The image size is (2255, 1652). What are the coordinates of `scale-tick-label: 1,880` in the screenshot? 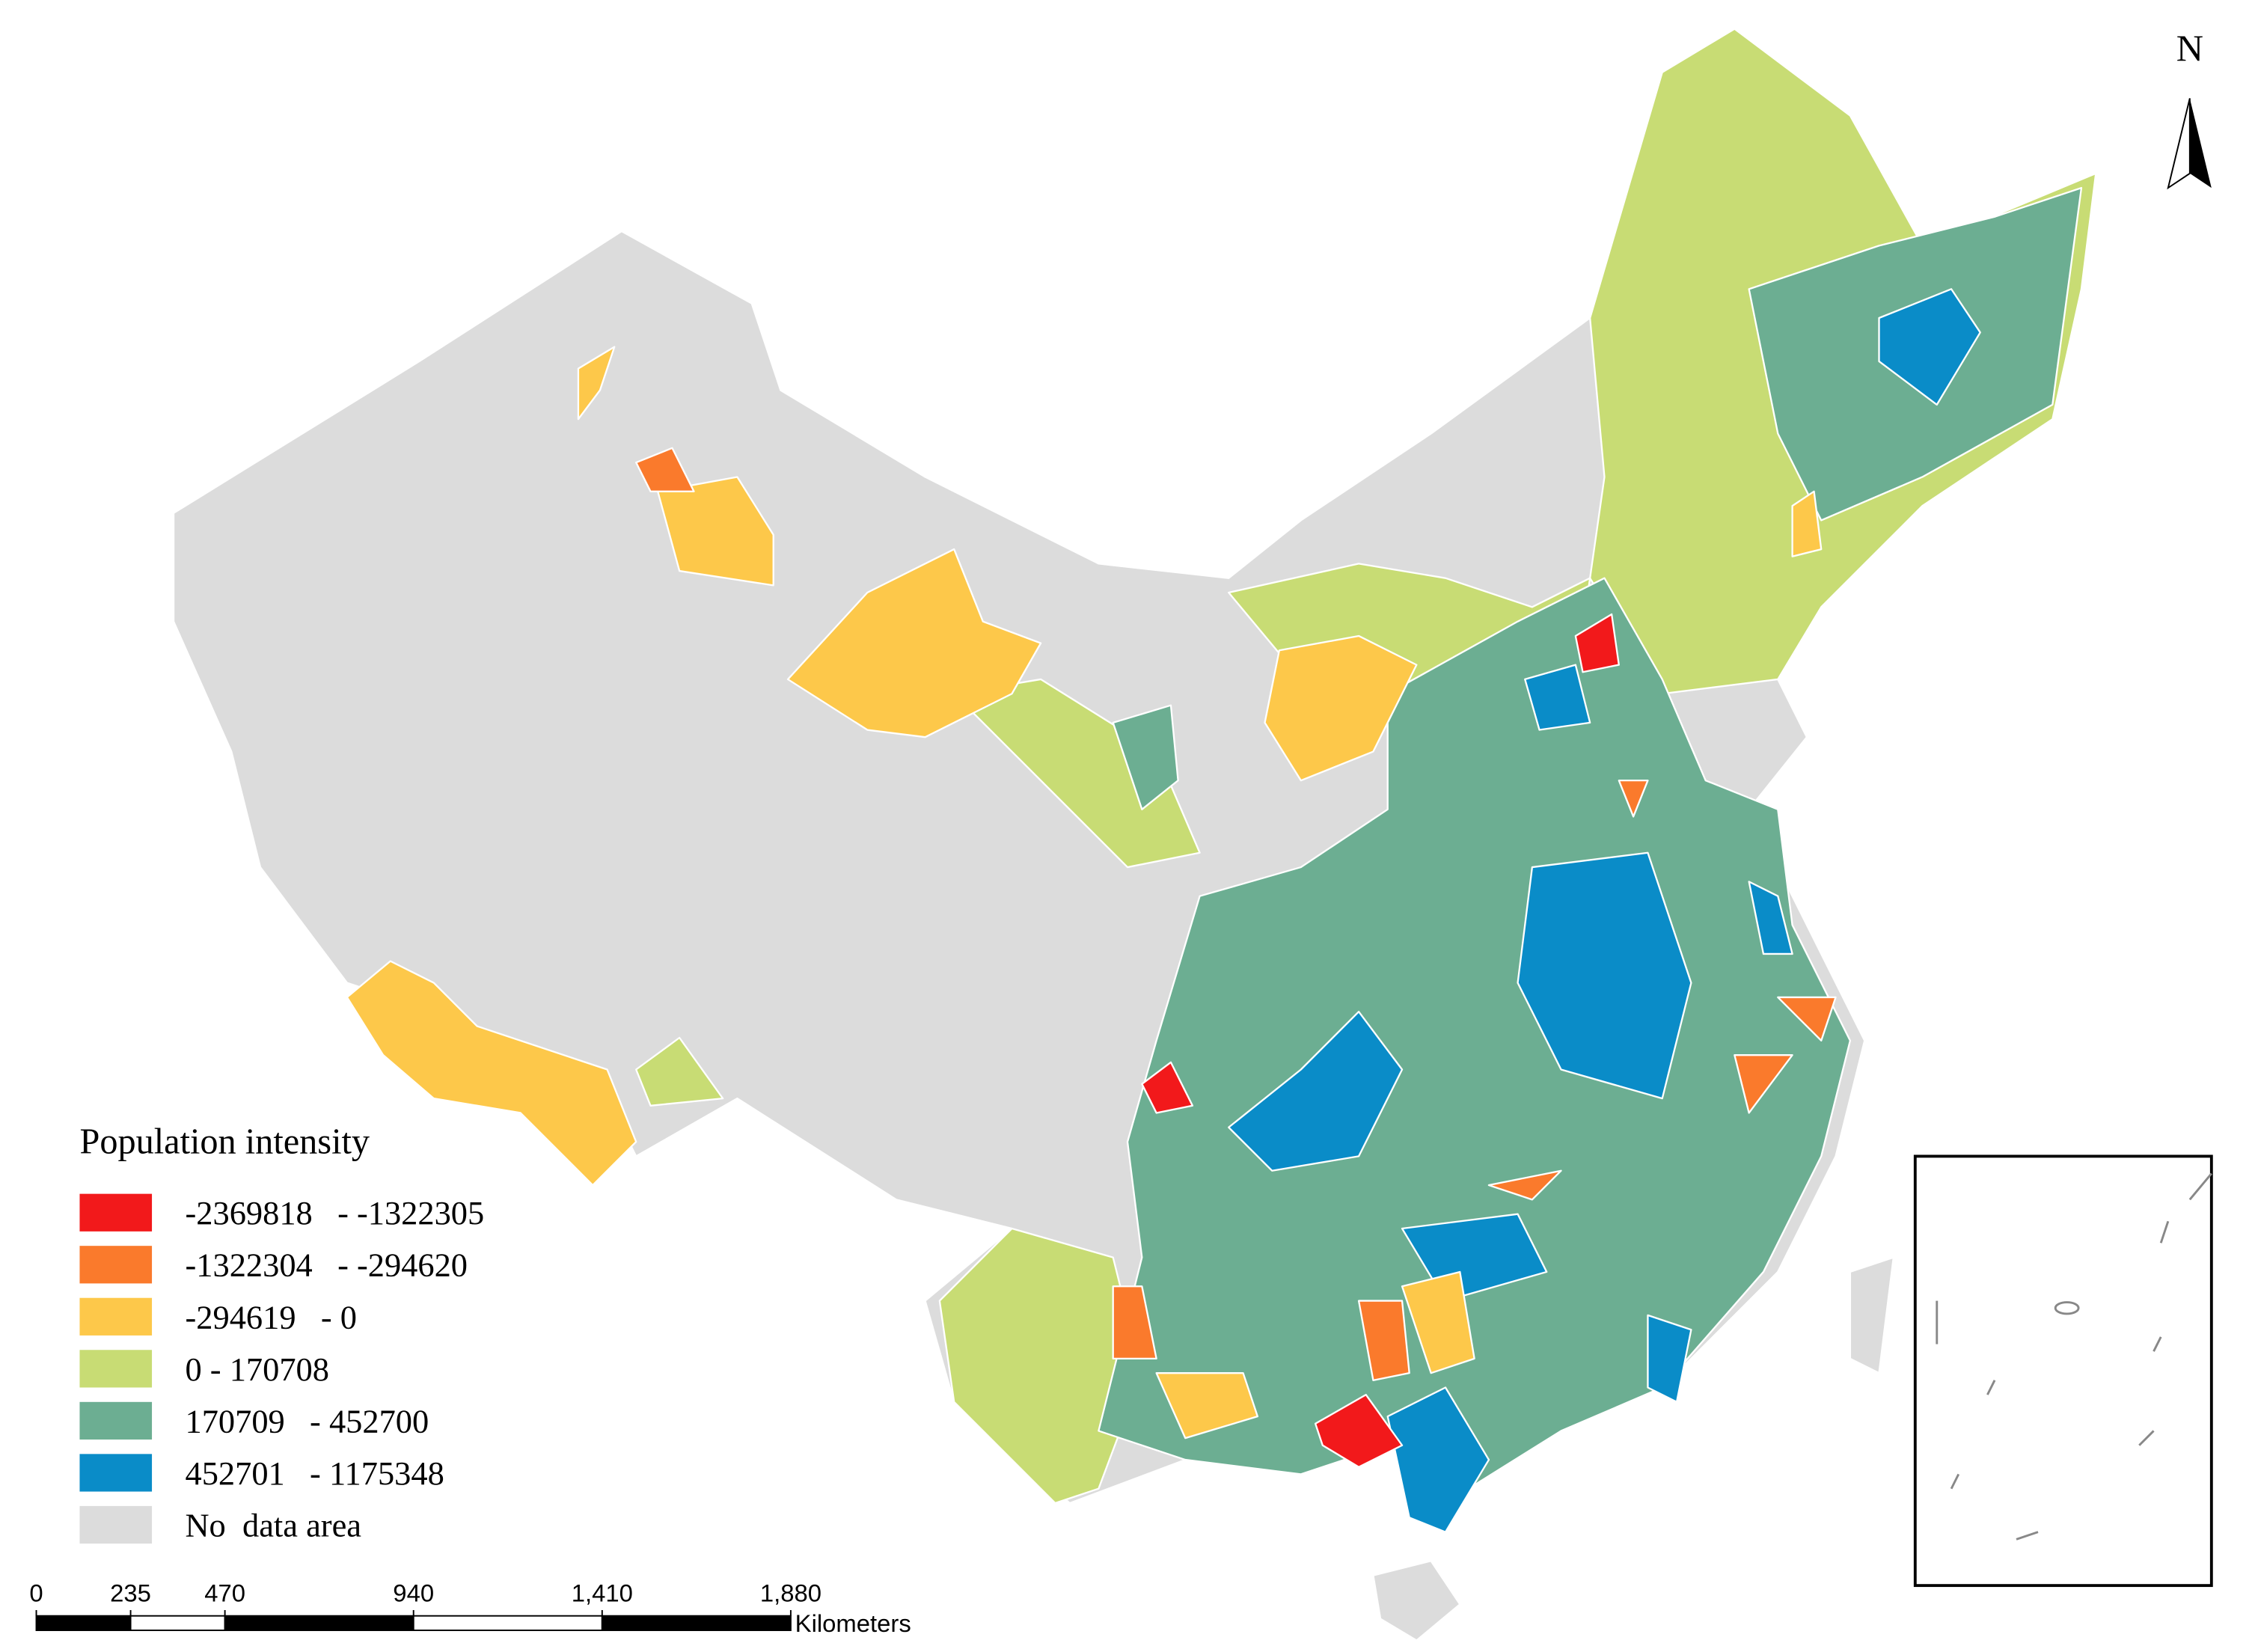 It's located at (791, 1592).